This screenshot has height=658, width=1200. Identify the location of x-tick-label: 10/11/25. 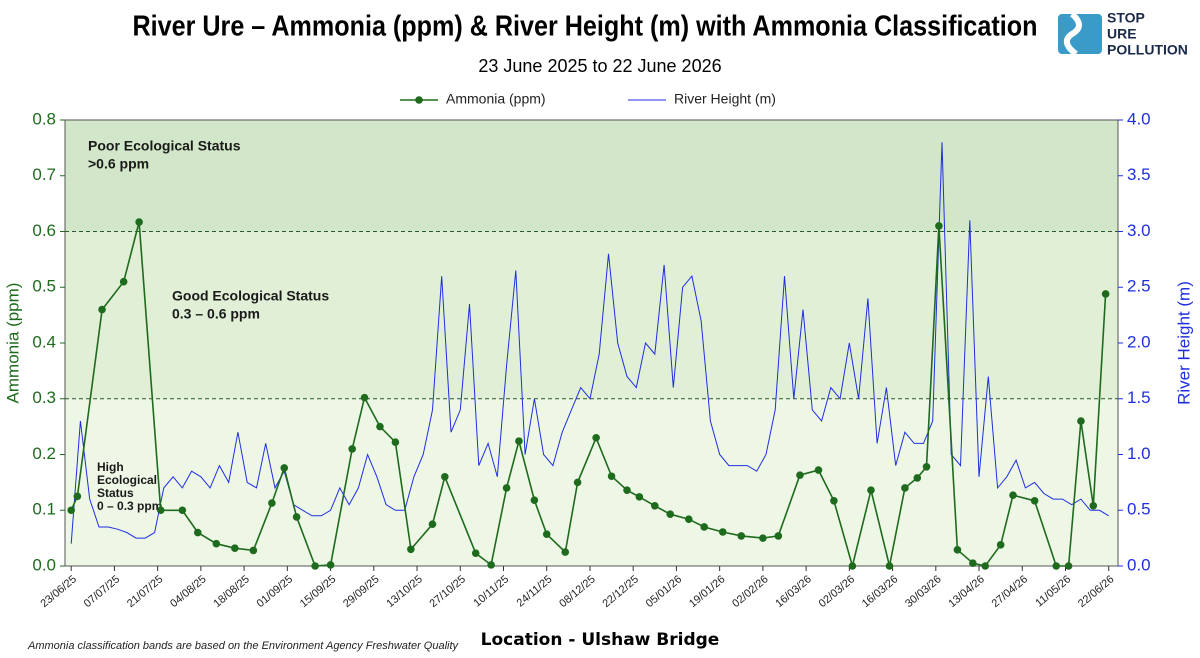
(491, 591).